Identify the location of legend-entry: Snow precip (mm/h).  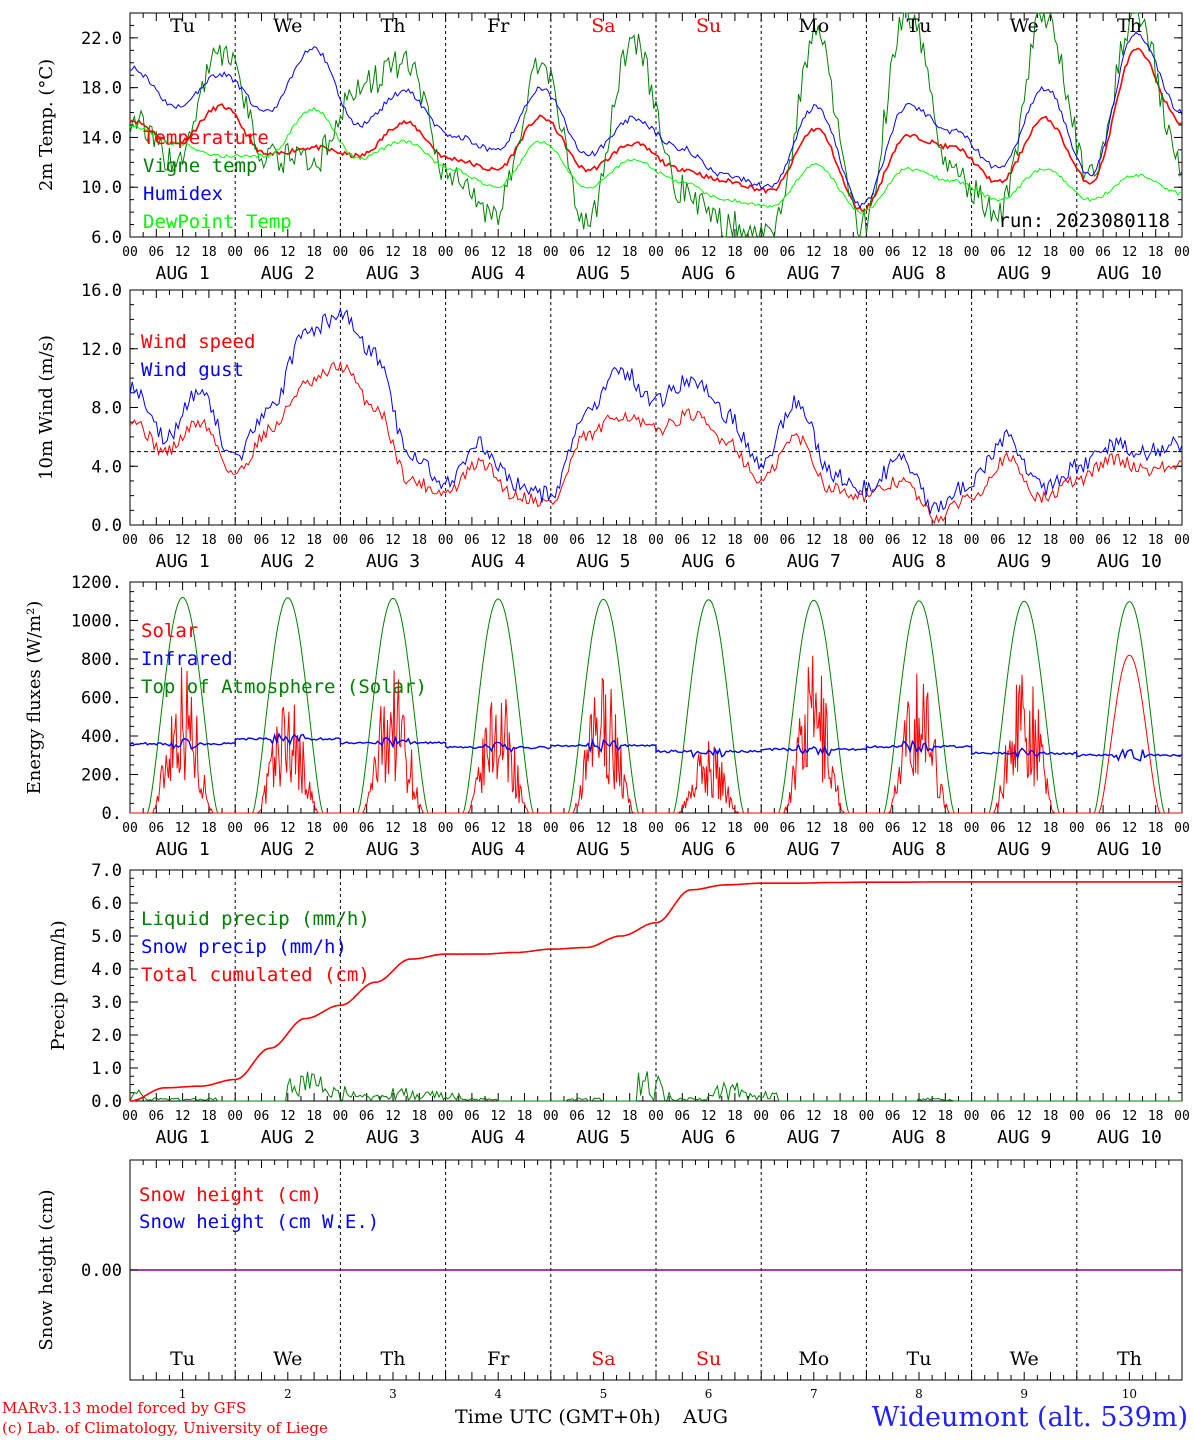
(244, 947).